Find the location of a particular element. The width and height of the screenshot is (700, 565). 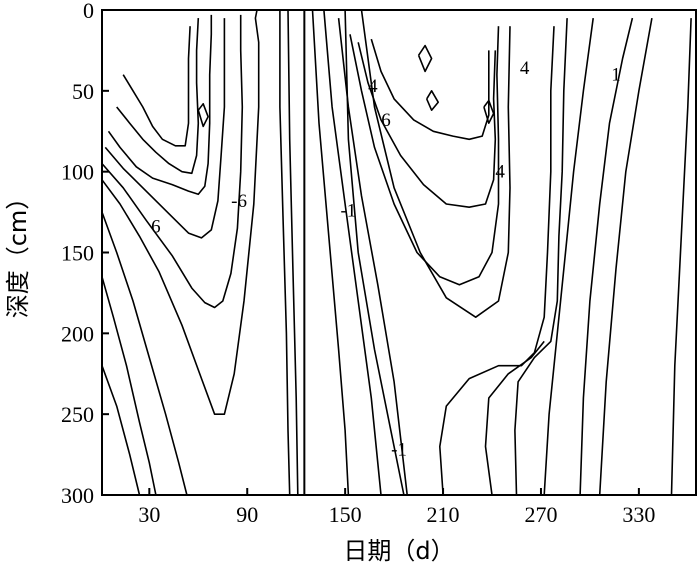

x-tick-label: 150 is located at coordinates (345, 514).